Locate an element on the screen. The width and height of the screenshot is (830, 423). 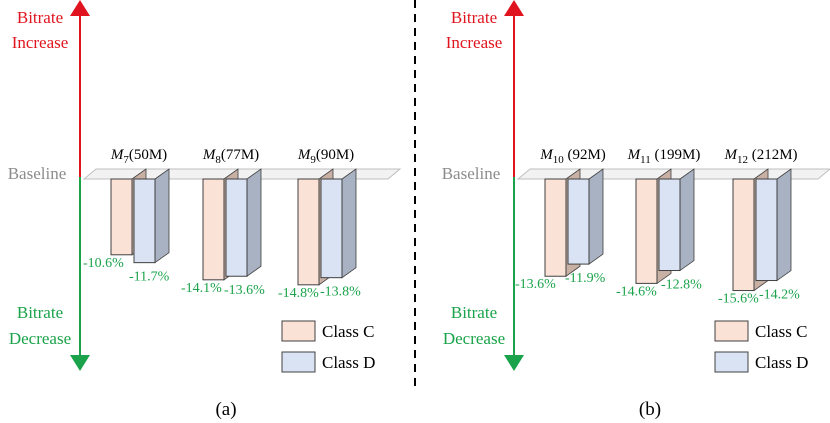
group-label-m7: M7(50M) is located at coordinates (138, 156).